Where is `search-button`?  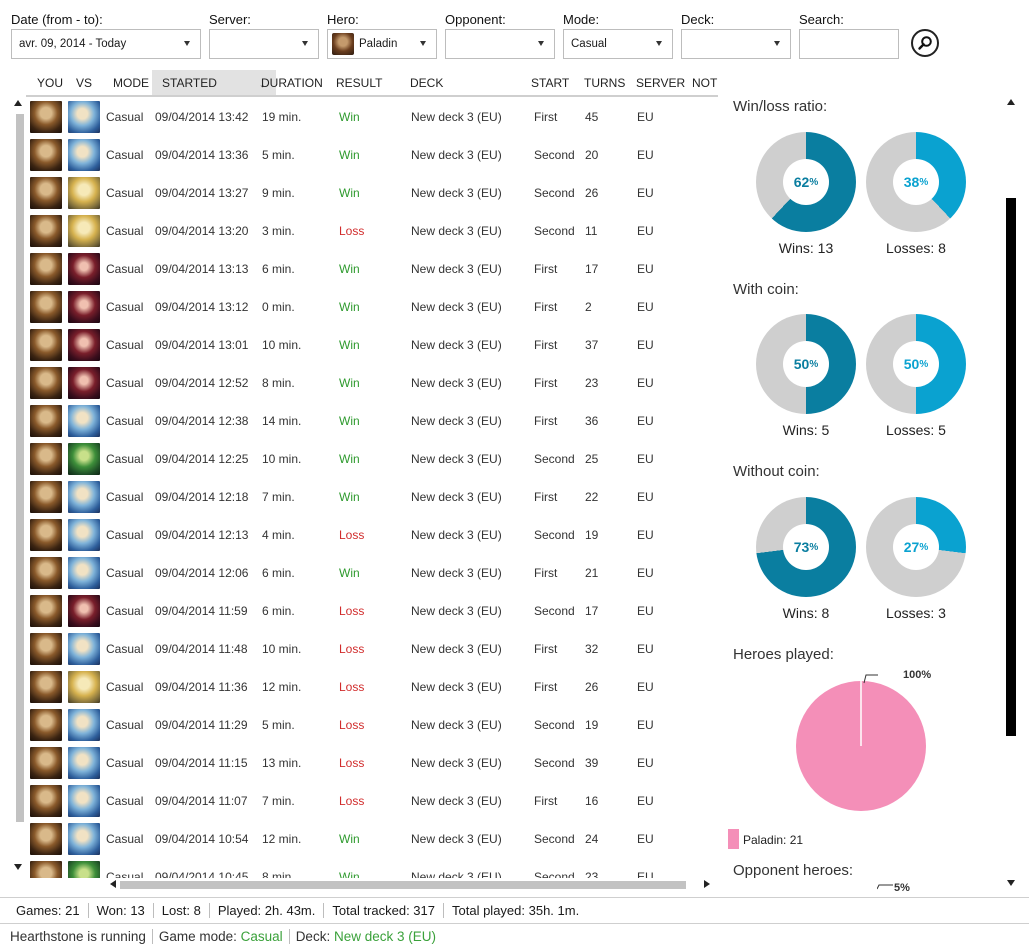
search-button is located at coordinates (925, 43).